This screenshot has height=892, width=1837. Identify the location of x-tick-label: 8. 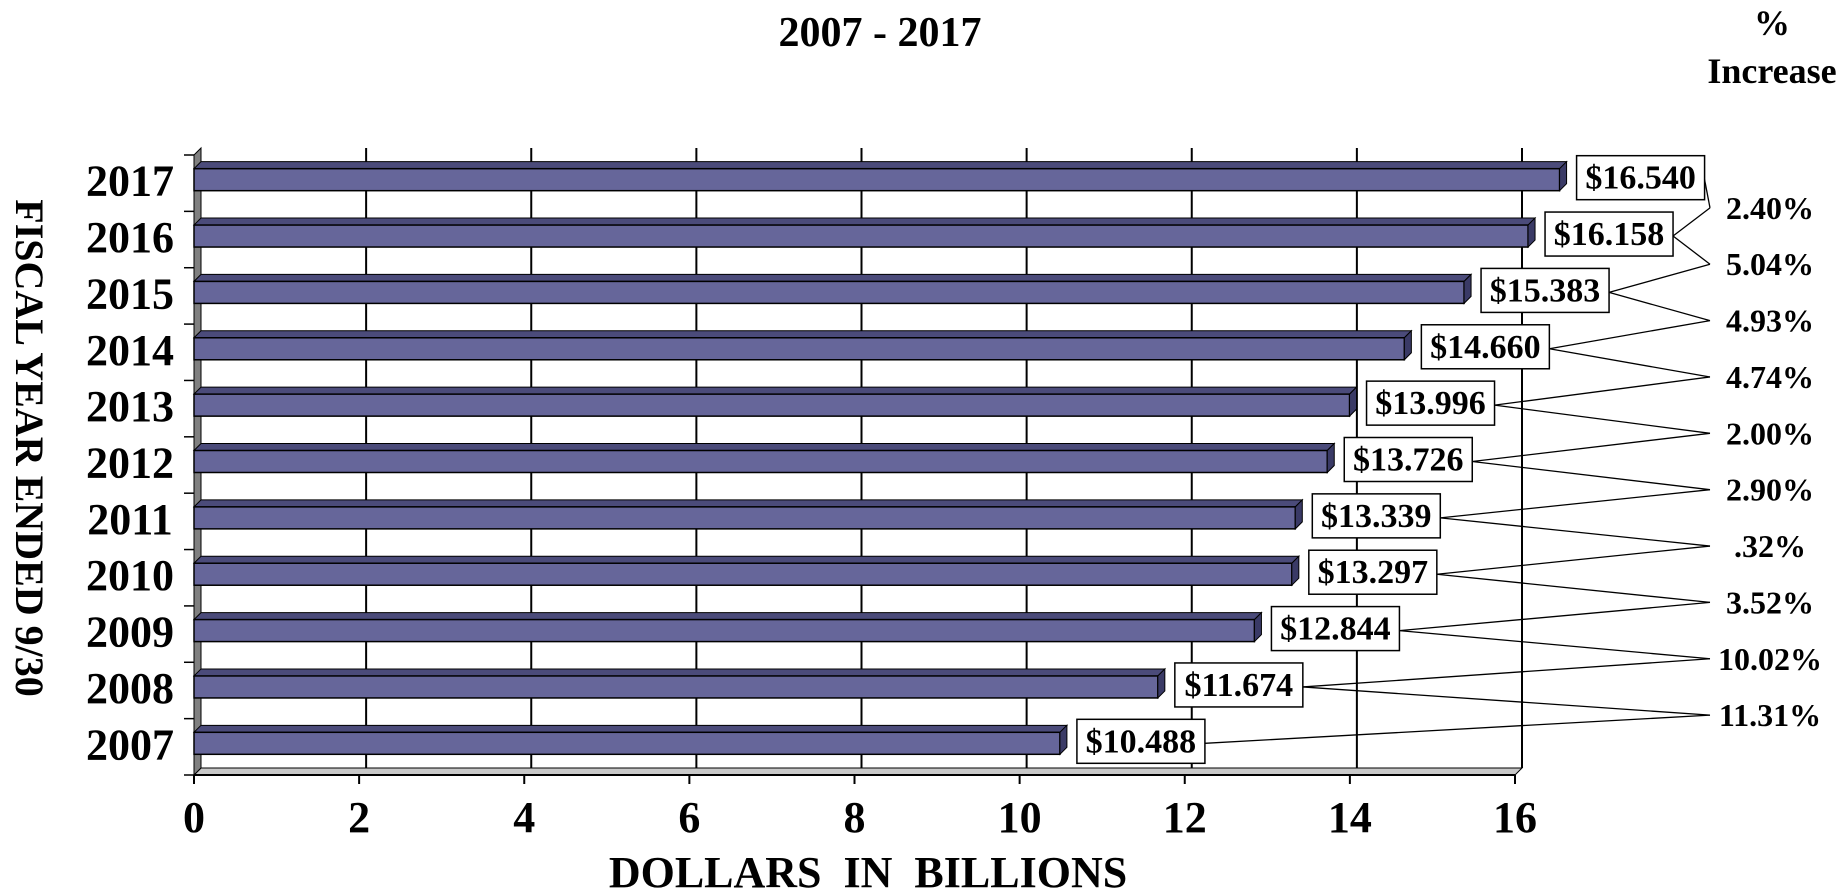
(855, 817).